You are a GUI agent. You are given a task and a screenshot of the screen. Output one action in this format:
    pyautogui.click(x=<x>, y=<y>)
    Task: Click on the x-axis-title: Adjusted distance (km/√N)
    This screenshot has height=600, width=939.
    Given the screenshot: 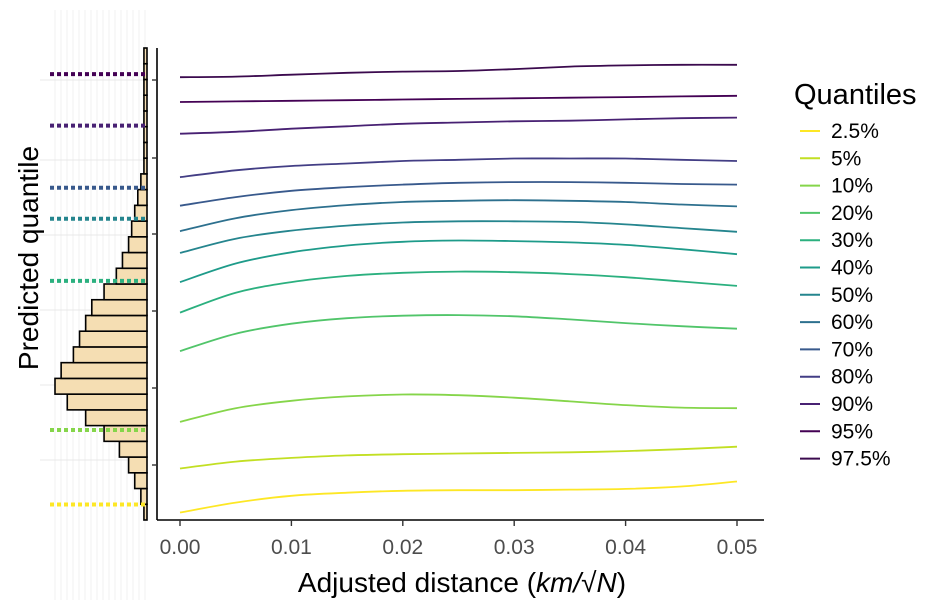 What is the action you would take?
    pyautogui.click(x=462, y=582)
    